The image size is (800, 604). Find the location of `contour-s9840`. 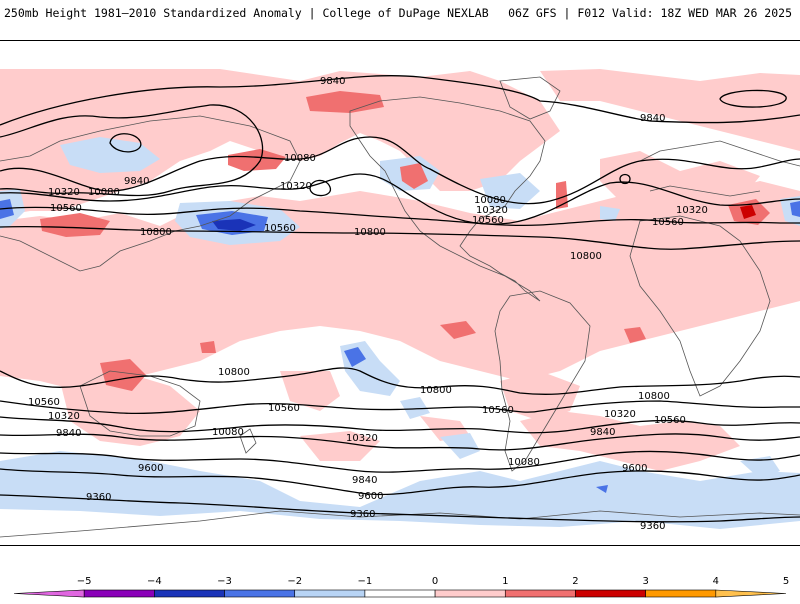

contour-s9840 is located at coordinates (400, 461).